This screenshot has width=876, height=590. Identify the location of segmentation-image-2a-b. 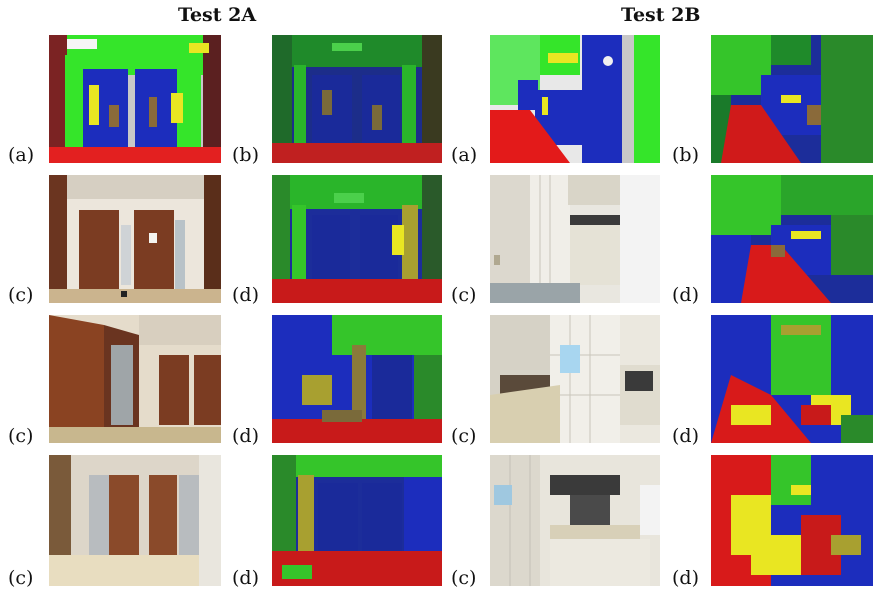
(357, 99).